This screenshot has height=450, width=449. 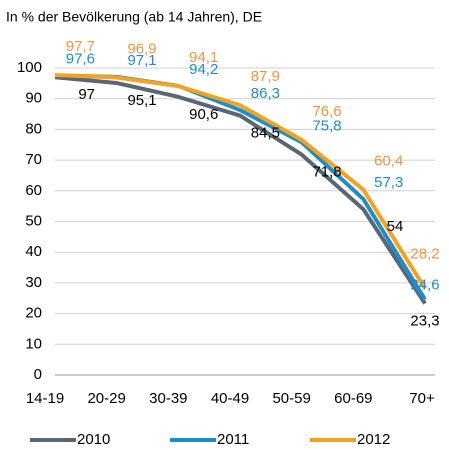 I want to click on y-tick-label: 100, so click(x=29, y=67).